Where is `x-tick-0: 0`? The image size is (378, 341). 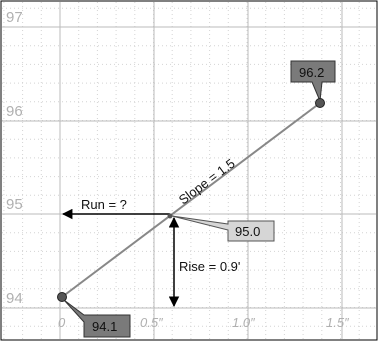
x-tick-0: 0 is located at coordinates (62, 322).